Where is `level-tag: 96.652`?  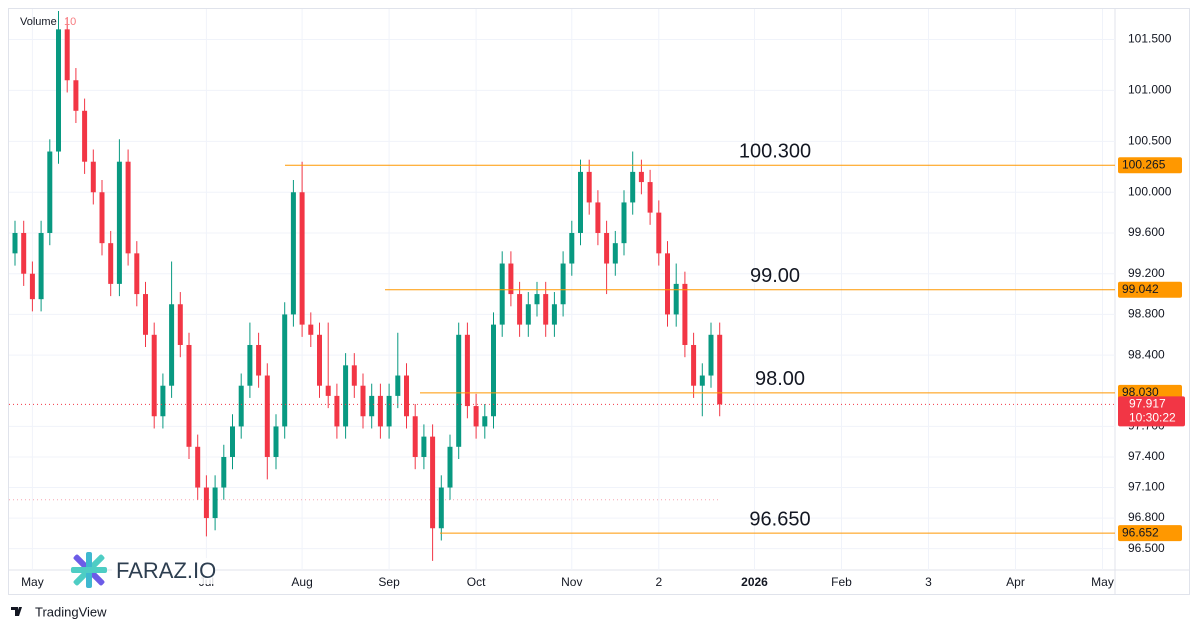 level-tag: 96.652 is located at coordinates (1140, 532).